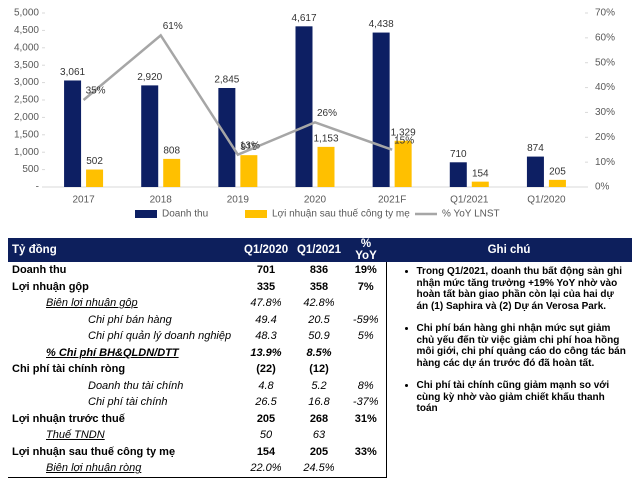 This screenshot has width=640, height=498. Describe the element at coordinates (75, 435) in the screenshot. I see `cell-text: Thuế TNDN` at that location.